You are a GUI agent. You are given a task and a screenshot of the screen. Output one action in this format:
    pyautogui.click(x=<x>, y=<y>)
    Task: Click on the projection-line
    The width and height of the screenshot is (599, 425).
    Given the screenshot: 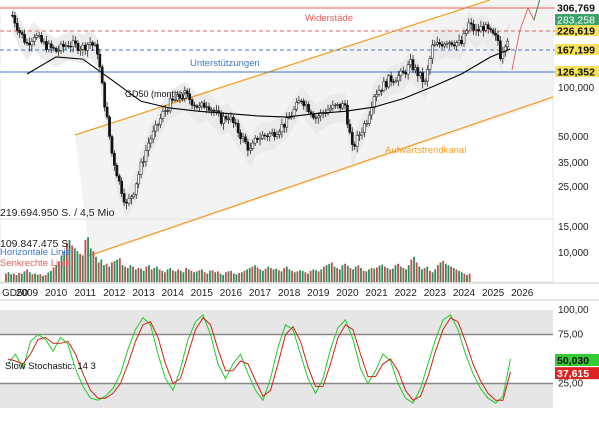 What is the action you would take?
    pyautogui.click(x=537, y=10)
    